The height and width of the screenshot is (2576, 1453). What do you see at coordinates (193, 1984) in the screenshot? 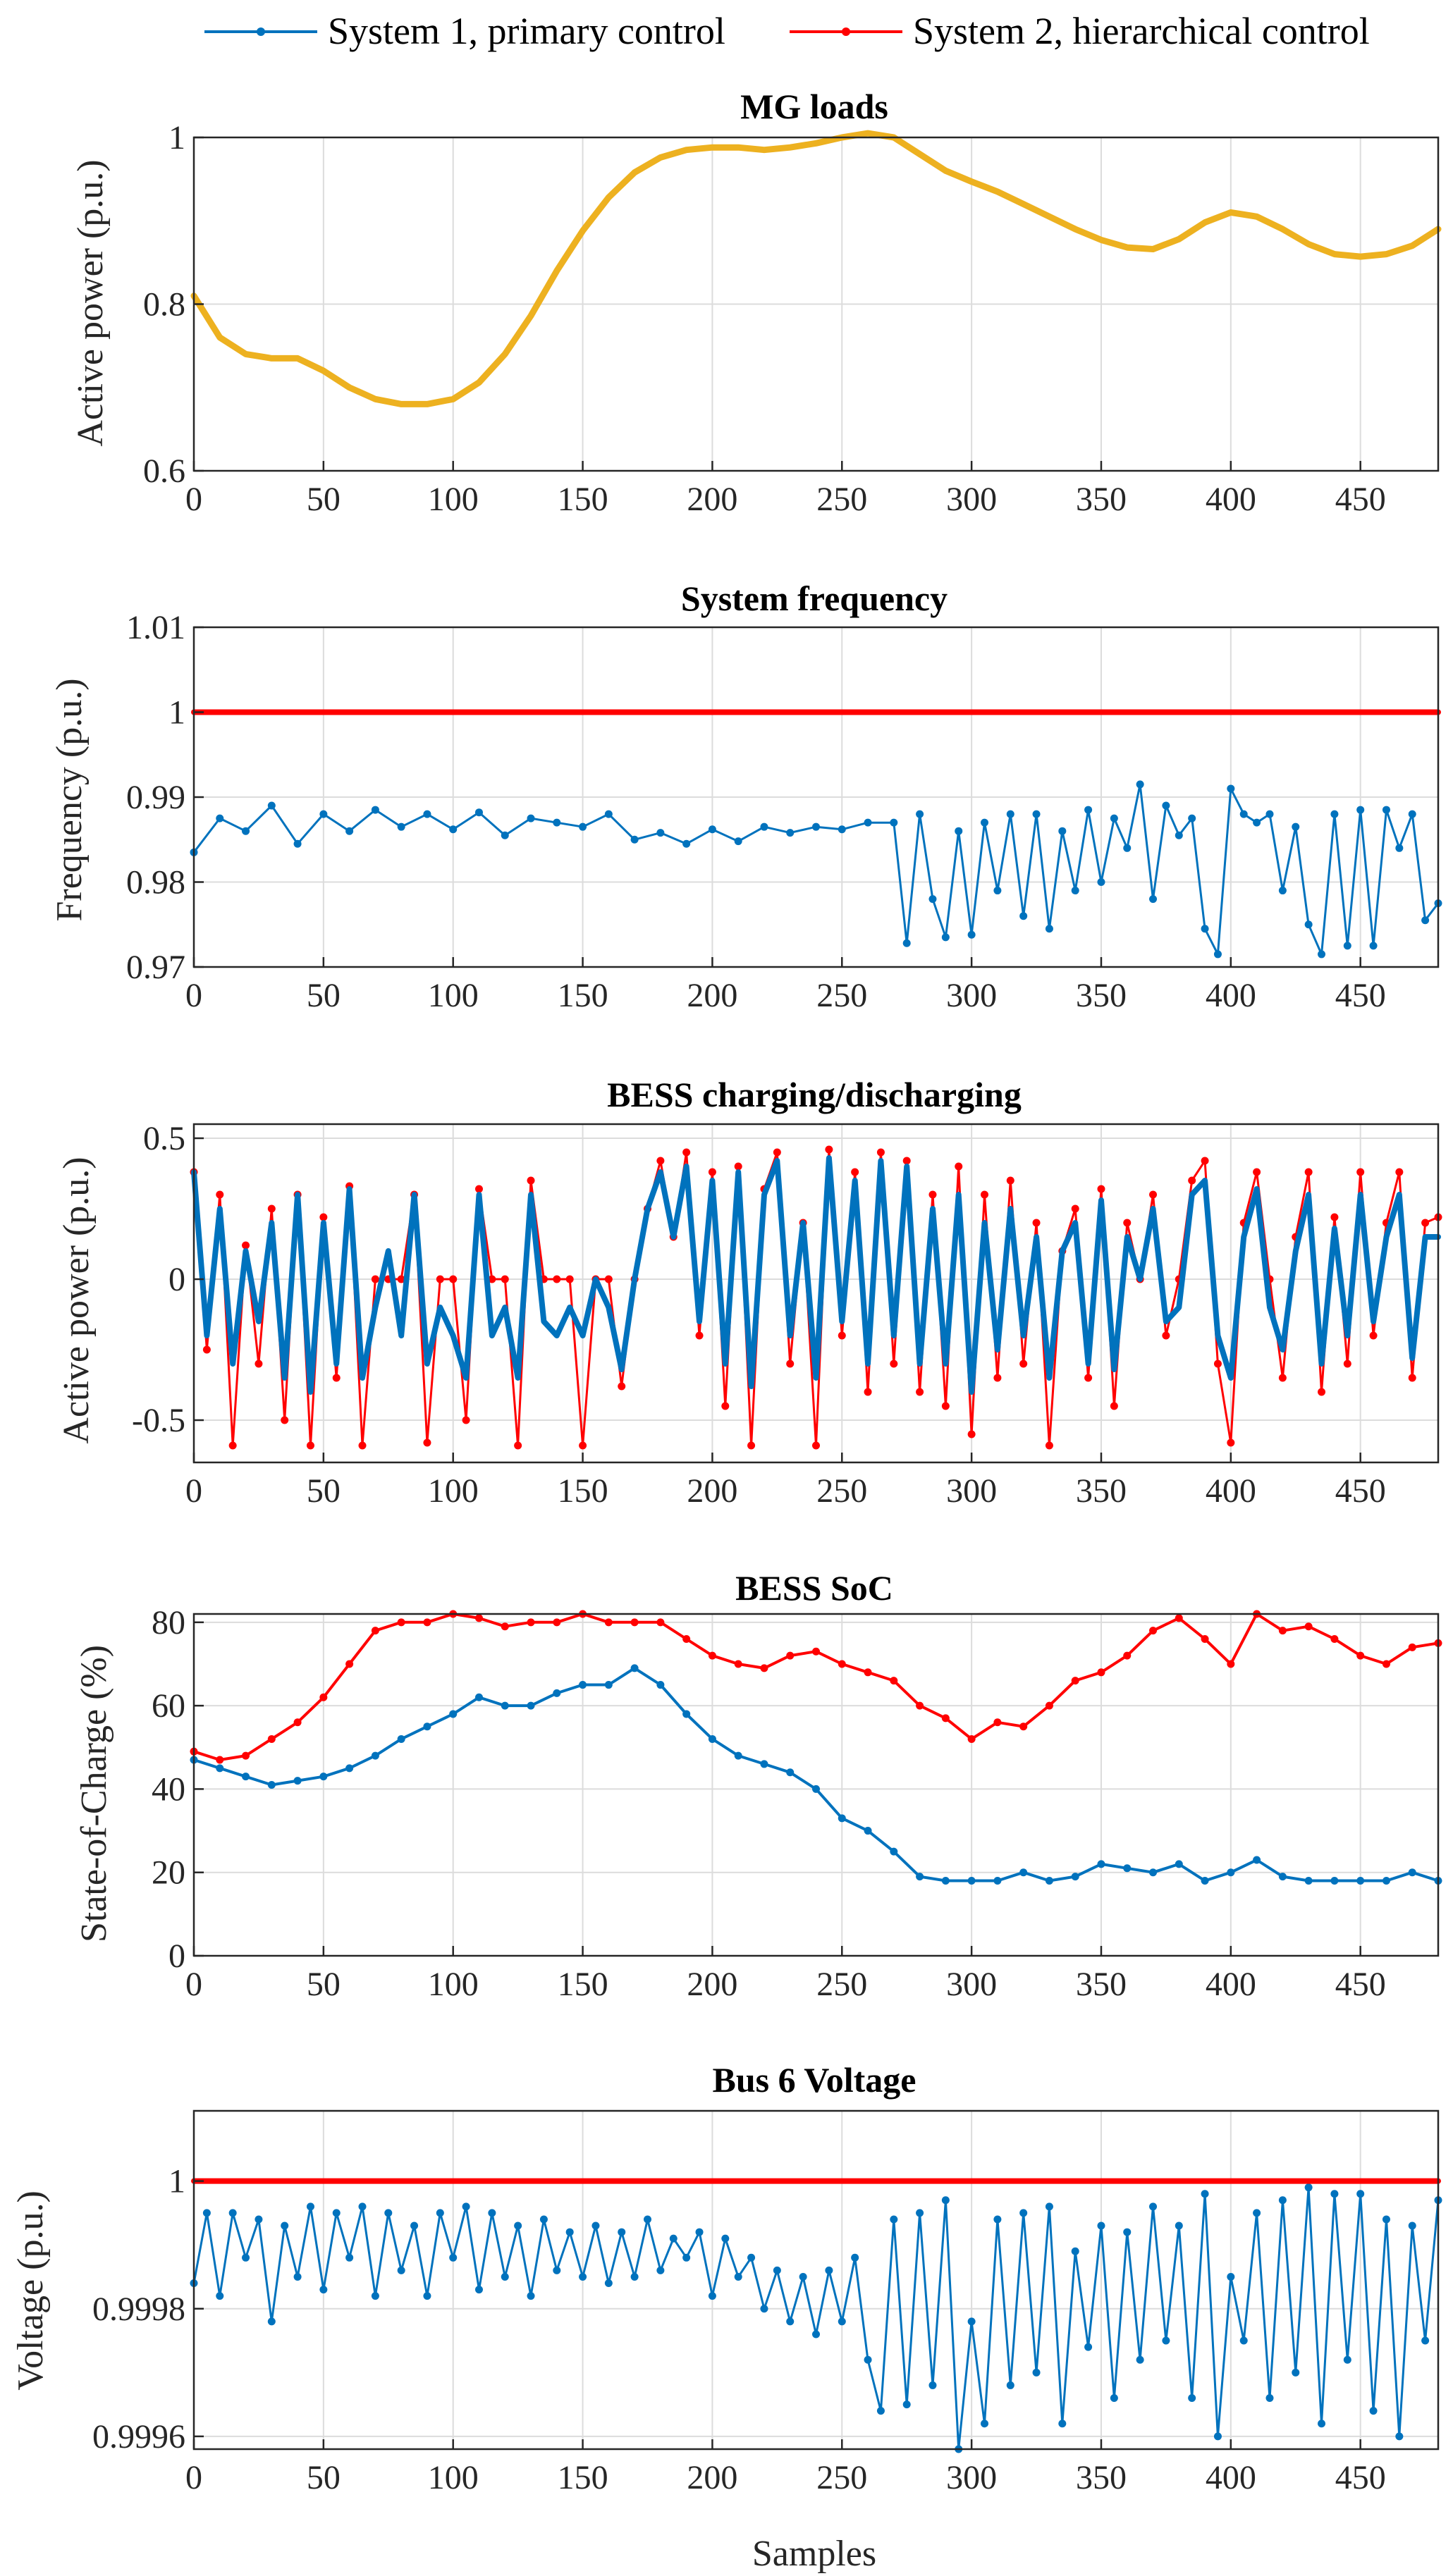
I see `x-tick-label: 0` at bounding box center [193, 1984].